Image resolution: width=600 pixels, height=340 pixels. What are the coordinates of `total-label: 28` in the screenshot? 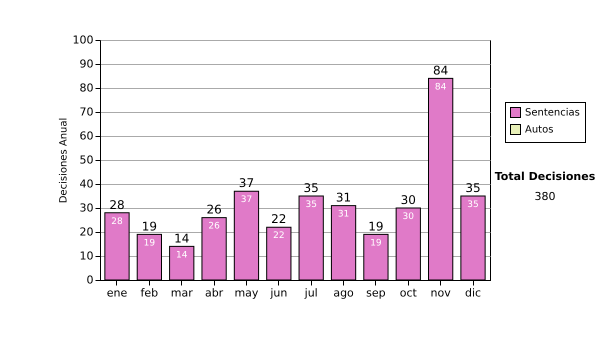 It's located at (117, 205).